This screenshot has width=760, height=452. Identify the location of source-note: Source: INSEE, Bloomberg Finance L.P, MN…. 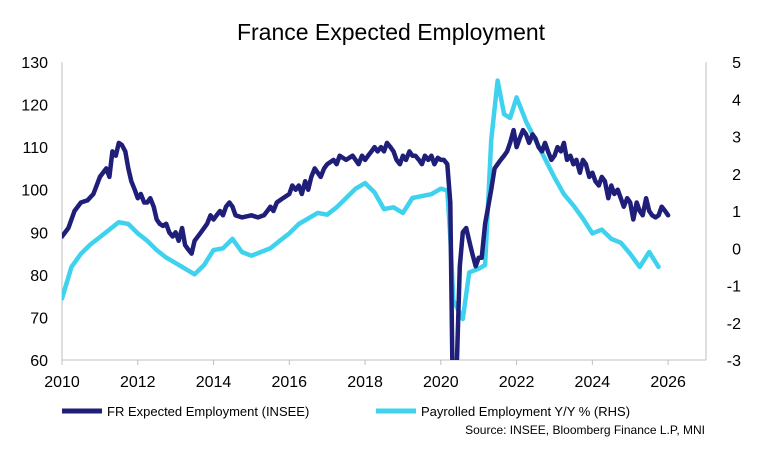
(585, 430).